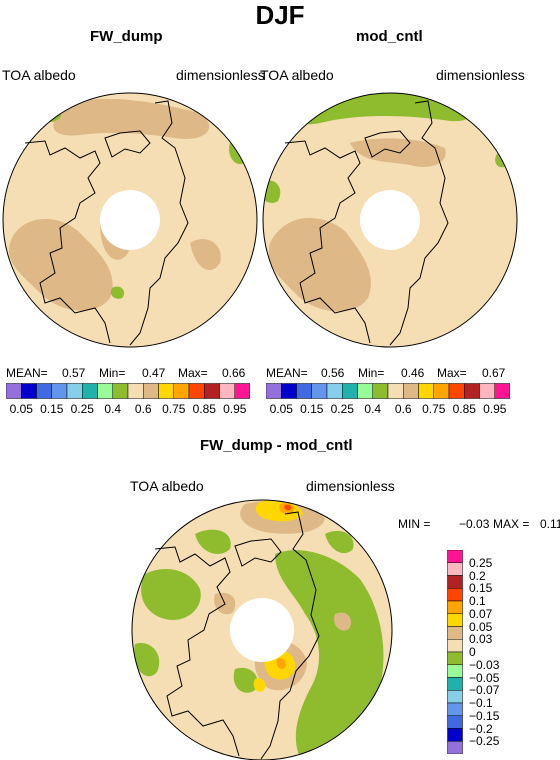 The image size is (560, 760). I want to click on colorbar-tick-2-4: 0.6, so click(403, 409).